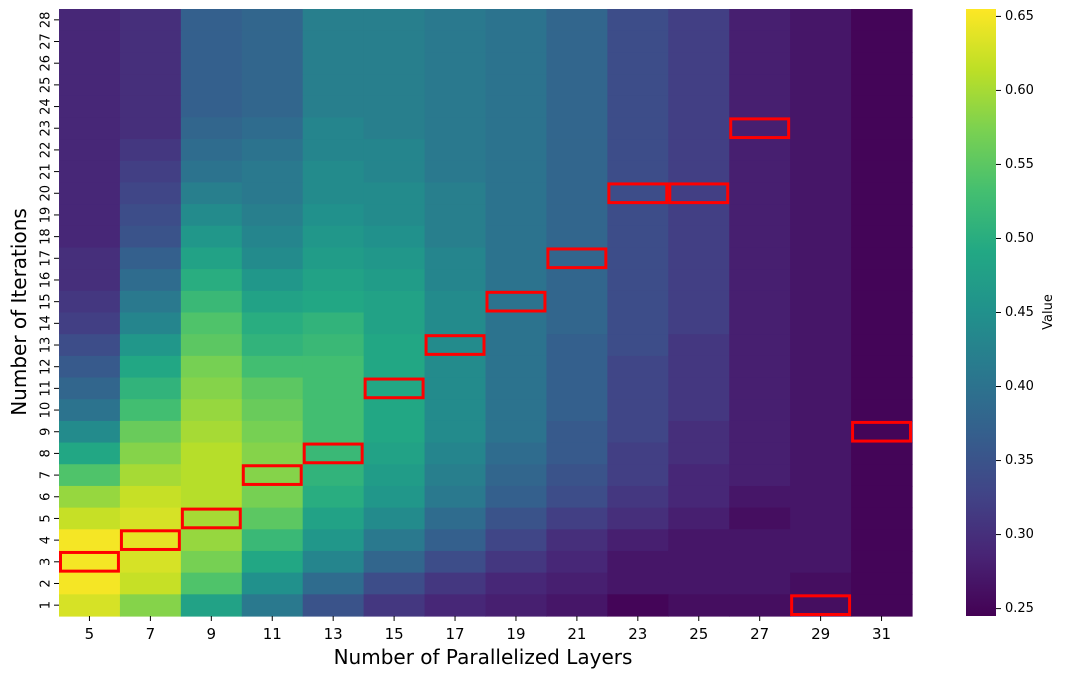  What do you see at coordinates (515, 634) in the screenshot?
I see `x-tick-label: 19` at bounding box center [515, 634].